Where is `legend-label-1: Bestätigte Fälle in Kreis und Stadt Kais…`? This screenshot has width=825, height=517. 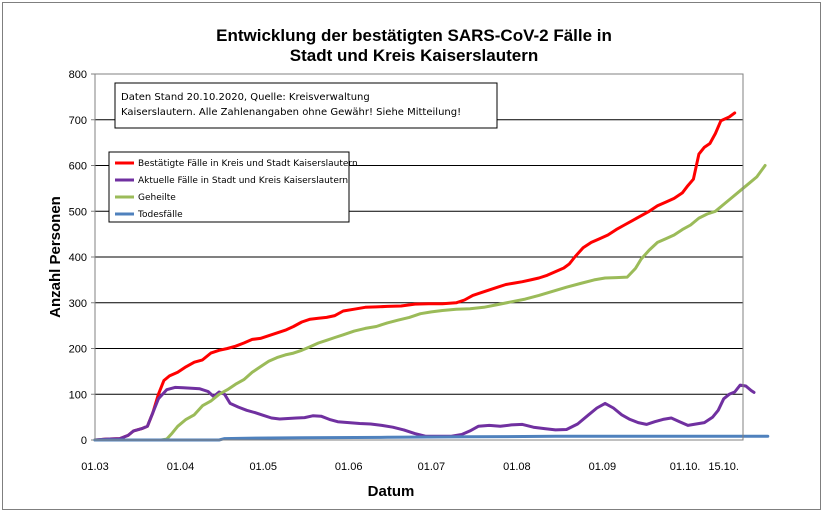
legend-label-1: Bestätigte Fälle in Kreis und Stadt Kais… is located at coordinates (248, 164).